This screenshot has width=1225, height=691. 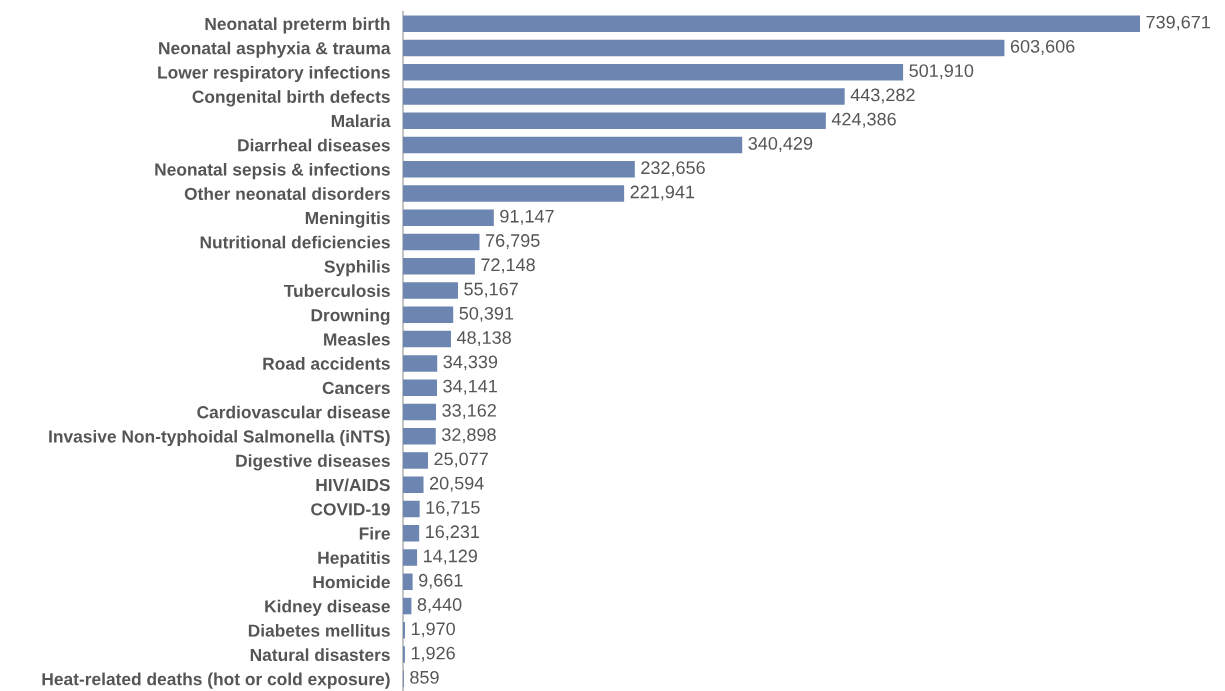 I want to click on y-tick-label: HIV/AIDS, so click(x=353, y=485).